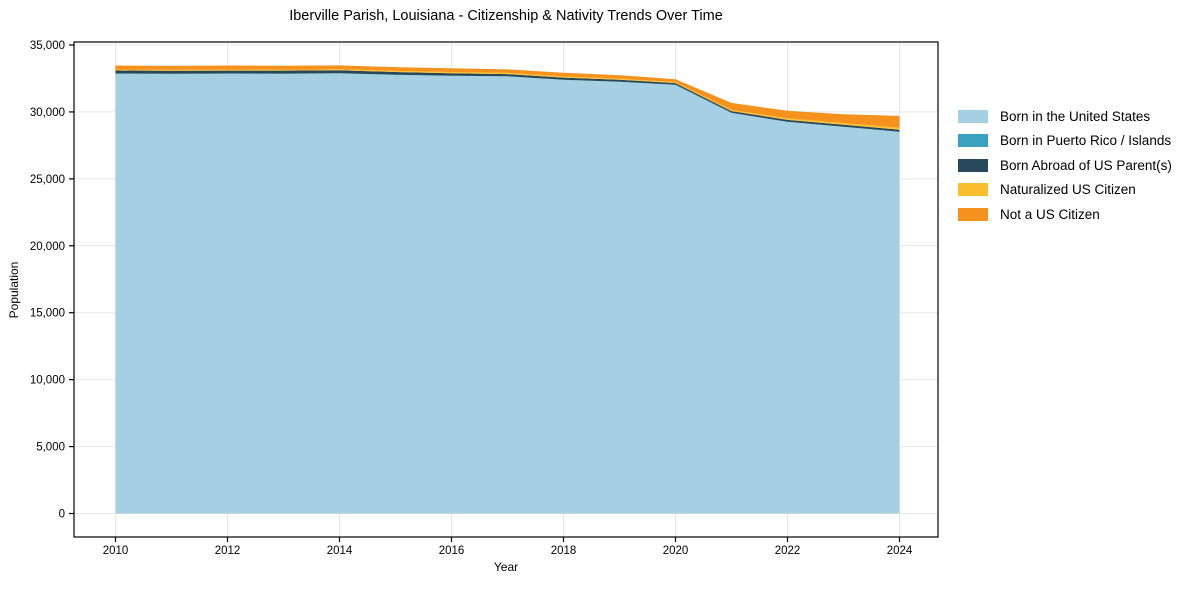 The height and width of the screenshot is (590, 1189). What do you see at coordinates (900, 551) in the screenshot?
I see `x-tick-label: 2024` at bounding box center [900, 551].